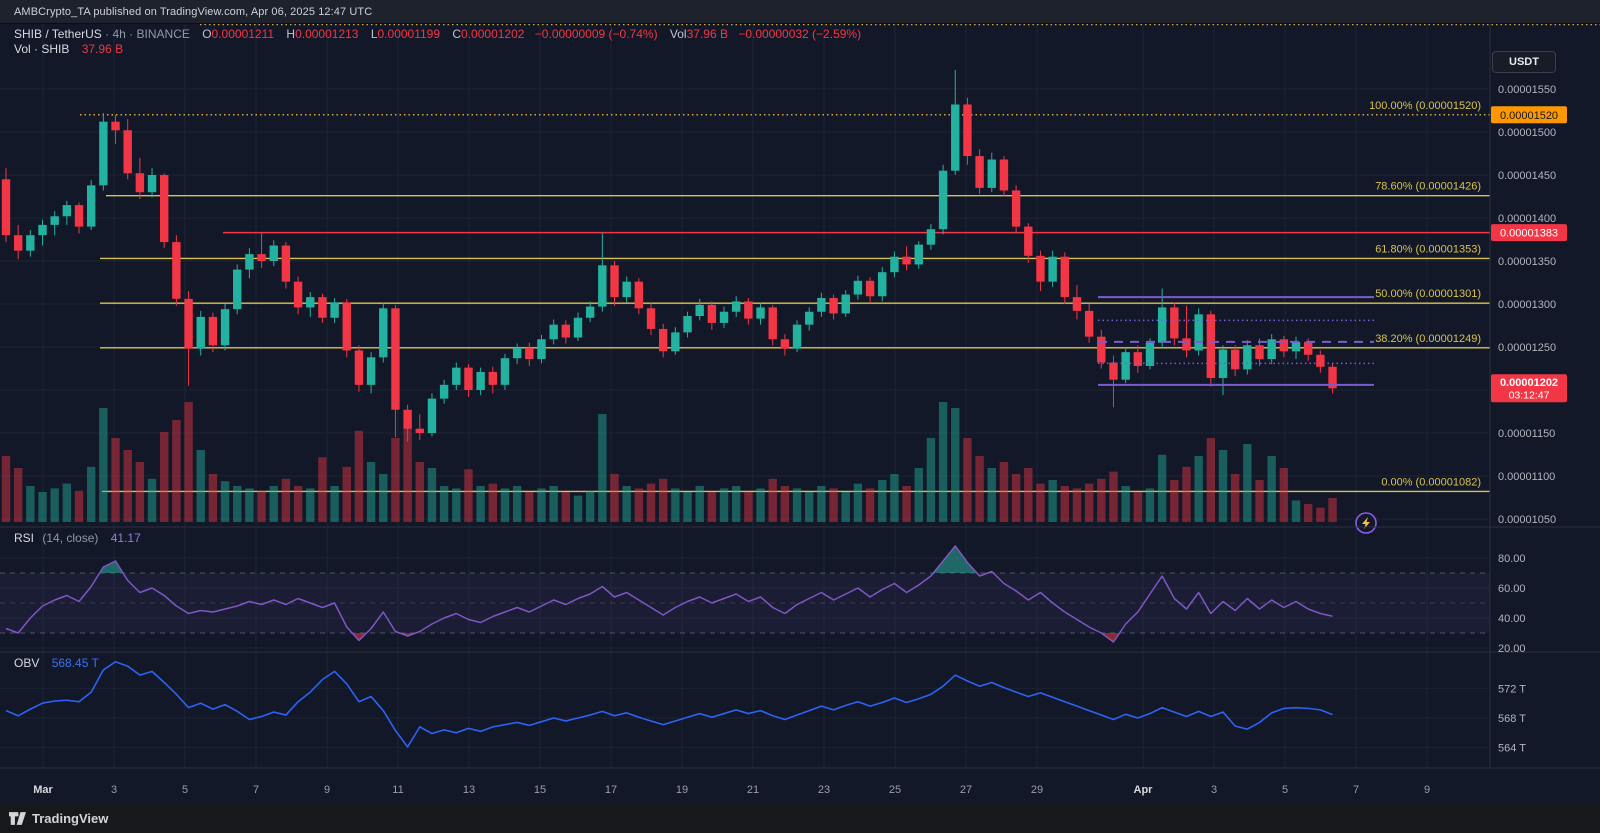 This screenshot has height=833, width=1600. I want to click on close-label: C, so click(457, 34).